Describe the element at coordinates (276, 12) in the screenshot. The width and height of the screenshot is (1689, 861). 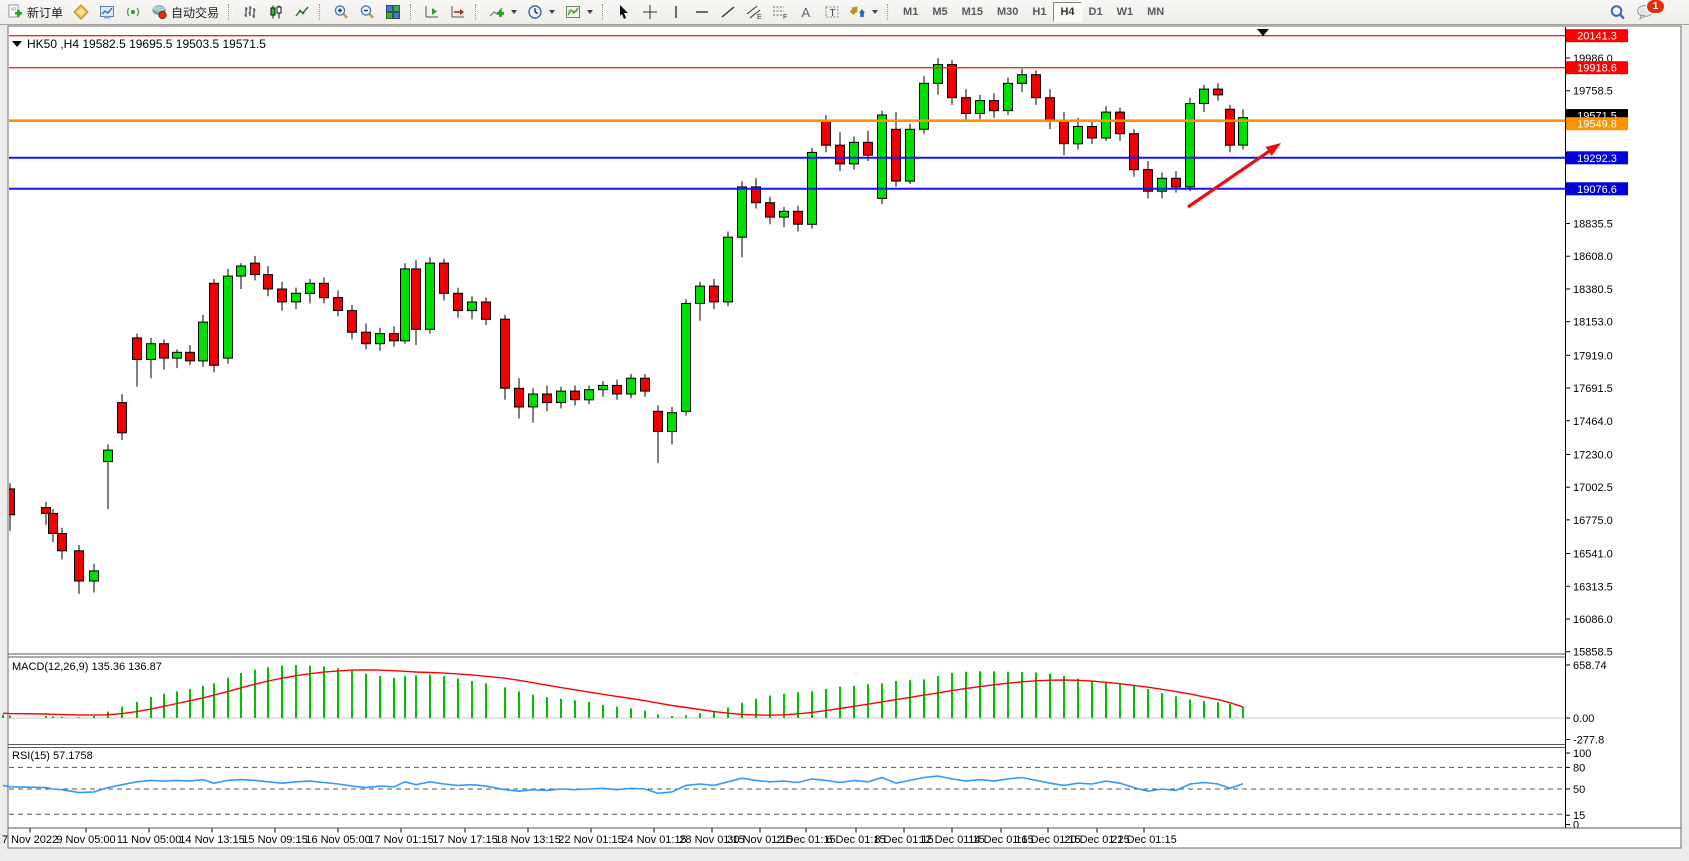
I see `chart-candles-button` at that location.